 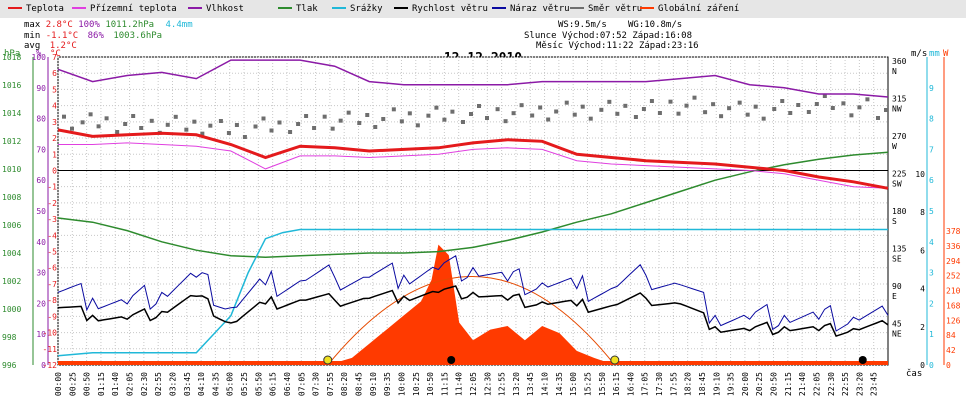 What do you see at coordinates (54, 57) in the screenshot?
I see `temperature-tick: 7` at bounding box center [54, 57].